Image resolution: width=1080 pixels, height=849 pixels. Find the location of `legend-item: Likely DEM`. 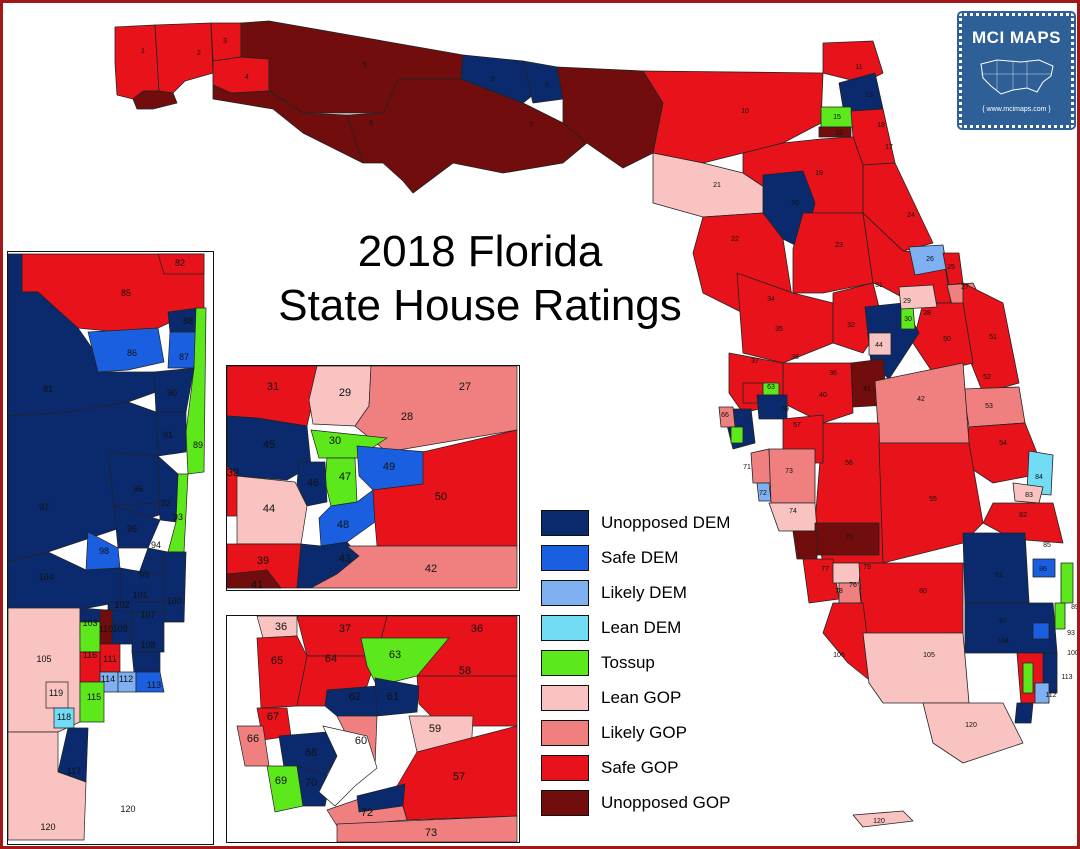

legend-item: Likely DEM is located at coordinates (635, 592).